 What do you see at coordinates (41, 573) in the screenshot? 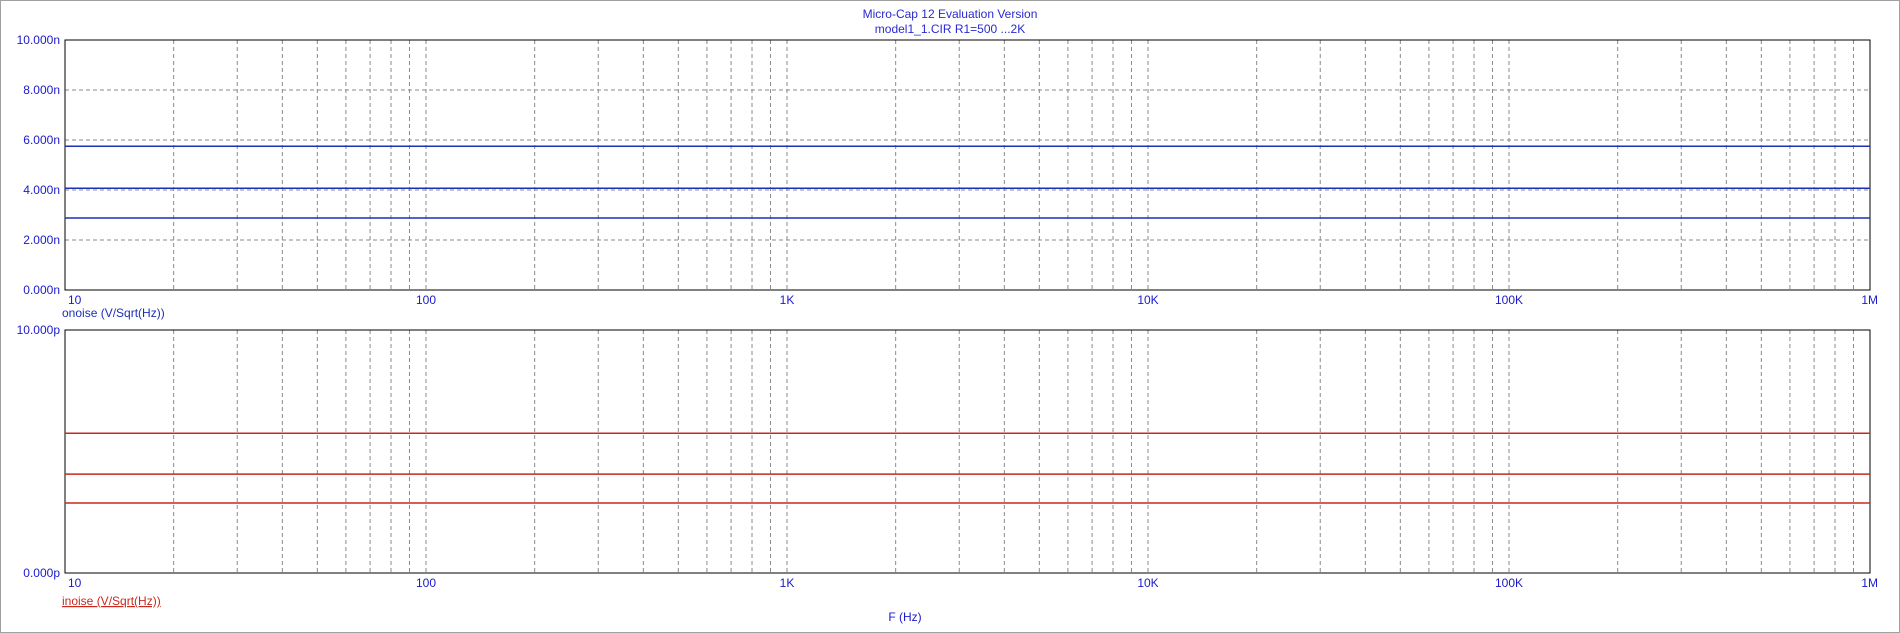
I see `y-tick-label: 0.000p` at bounding box center [41, 573].